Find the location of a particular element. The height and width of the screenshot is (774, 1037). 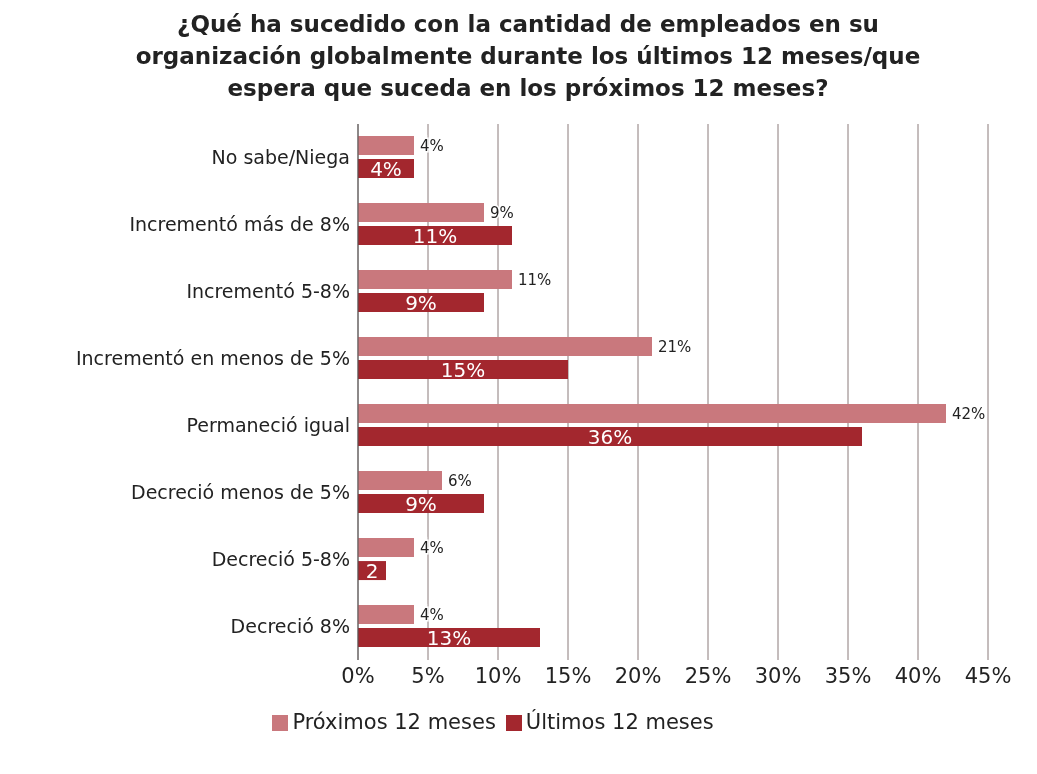

y-tick-label: No sabe/Niega is located at coordinates (280, 157).